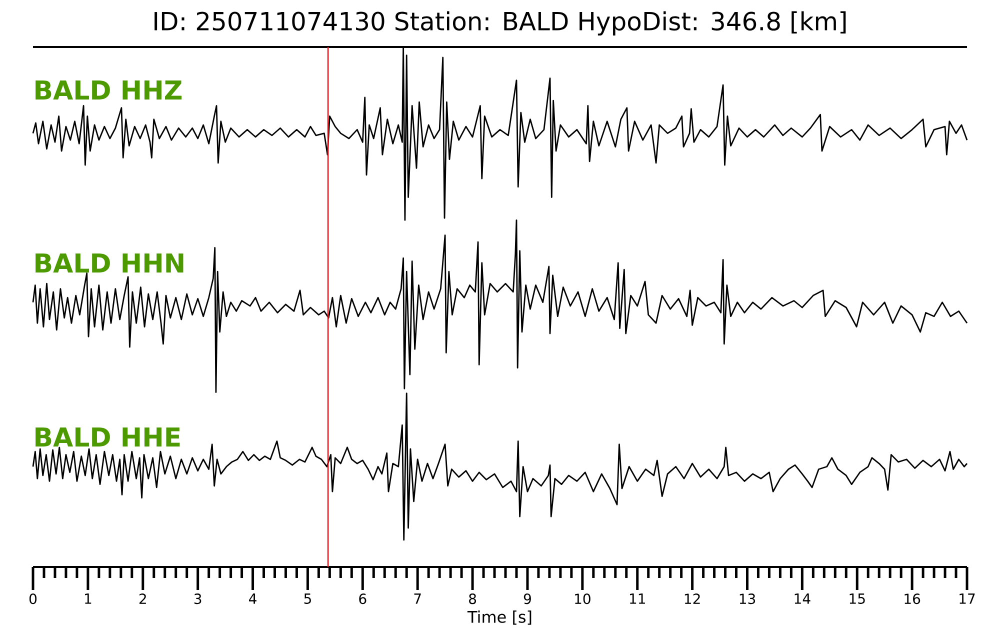 The image size is (1000, 640). I want to click on x-tick-label: 2, so click(142, 599).